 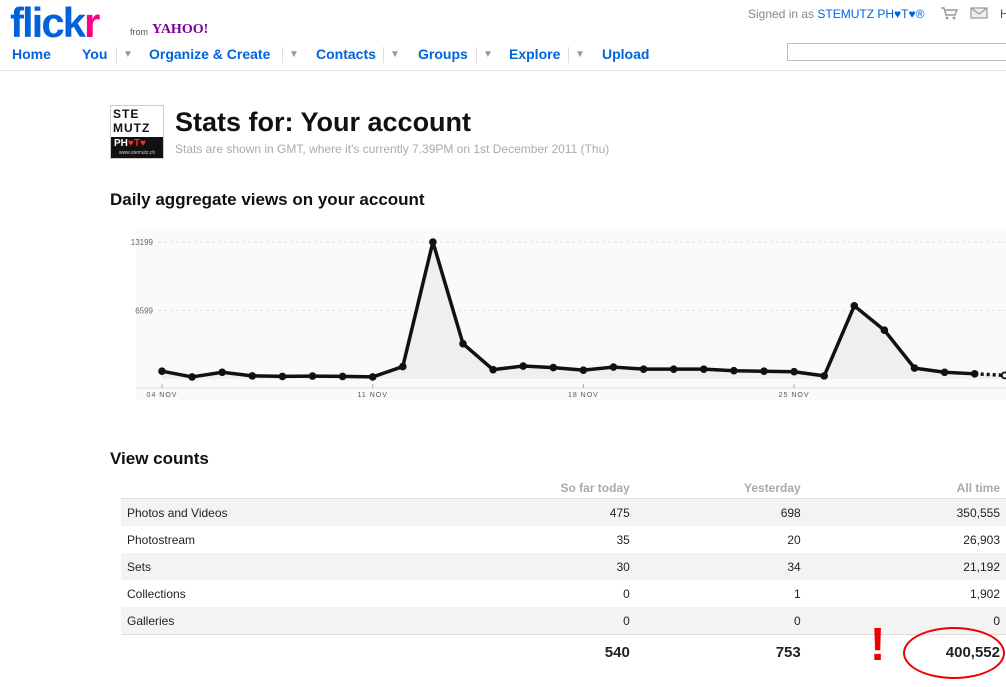 What do you see at coordinates (984, 593) in the screenshot?
I see `cell-alltime: 1,902` at bounding box center [984, 593].